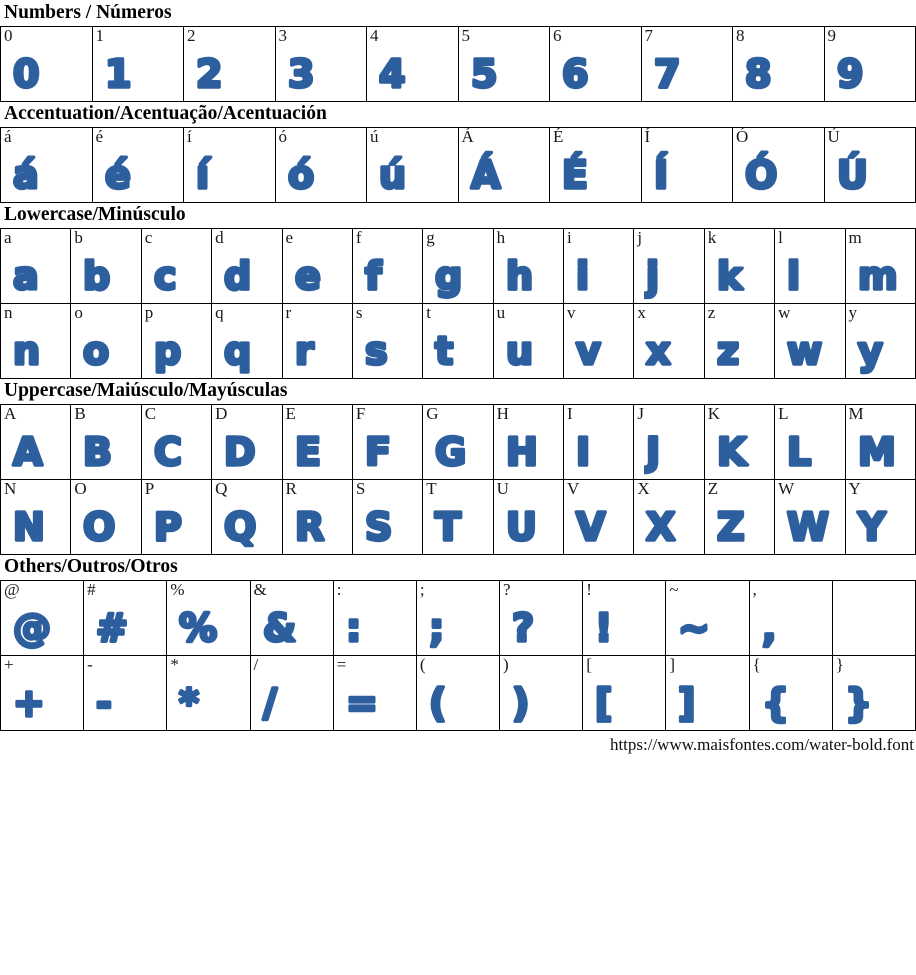 Image resolution: width=916 pixels, height=975 pixels. What do you see at coordinates (78, 238) in the screenshot?
I see `glyph-label: b` at bounding box center [78, 238].